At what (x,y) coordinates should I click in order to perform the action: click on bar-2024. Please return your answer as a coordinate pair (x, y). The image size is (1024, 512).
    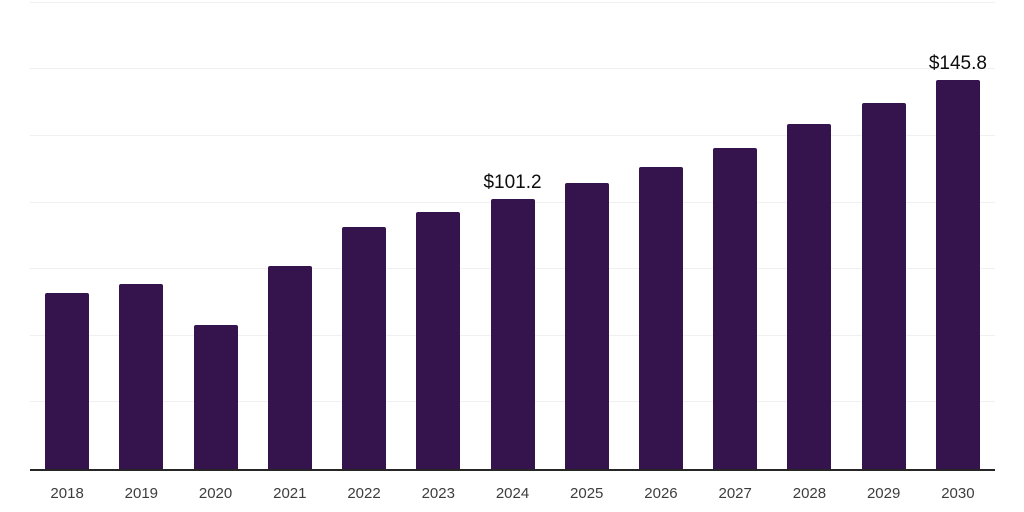
    Looking at the image, I should click on (512, 334).